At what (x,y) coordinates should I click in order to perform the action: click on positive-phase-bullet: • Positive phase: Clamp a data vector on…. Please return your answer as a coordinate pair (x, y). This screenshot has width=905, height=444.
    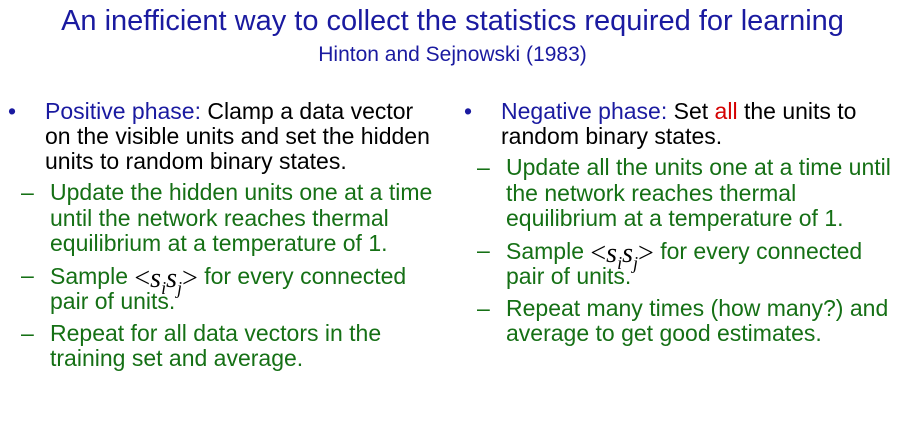
    Looking at the image, I should click on (223, 136).